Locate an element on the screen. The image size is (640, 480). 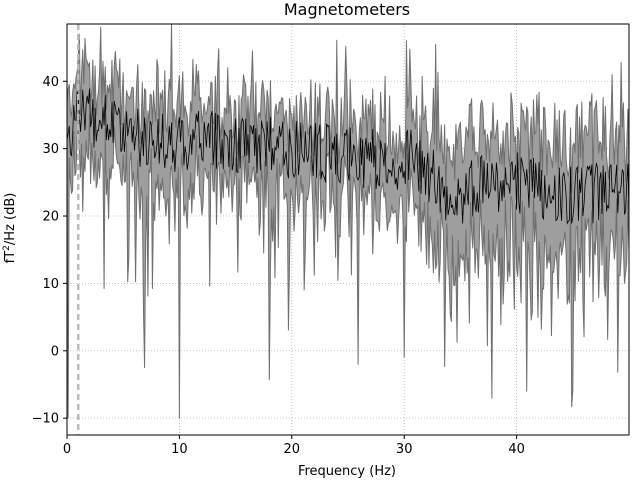
y-axis-label: fT2/Hz (dB) is located at coordinates (10, 228).